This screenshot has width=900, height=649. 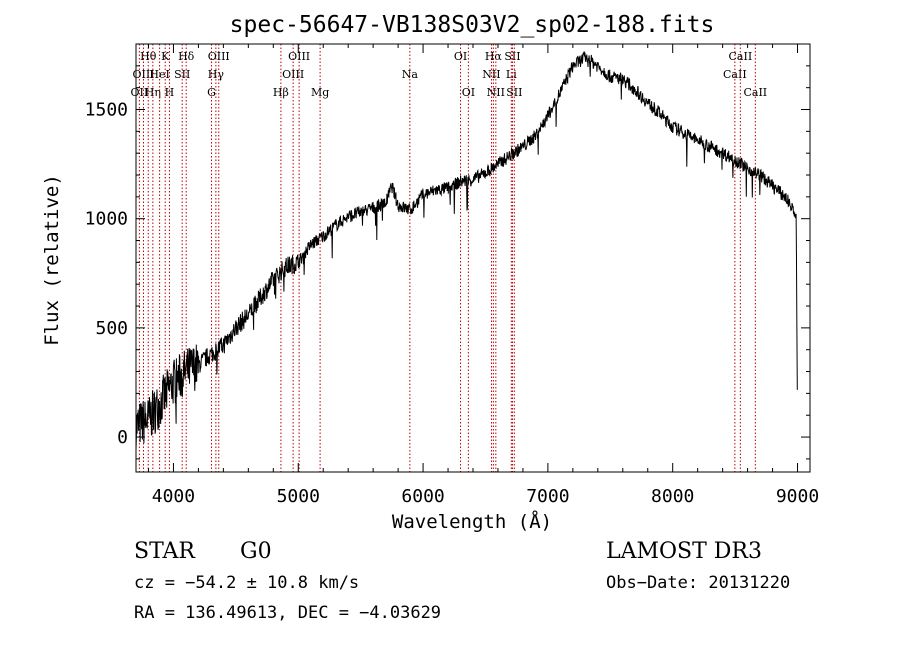 What do you see at coordinates (410, 74) in the screenshot?
I see `line-label: Na` at bounding box center [410, 74].